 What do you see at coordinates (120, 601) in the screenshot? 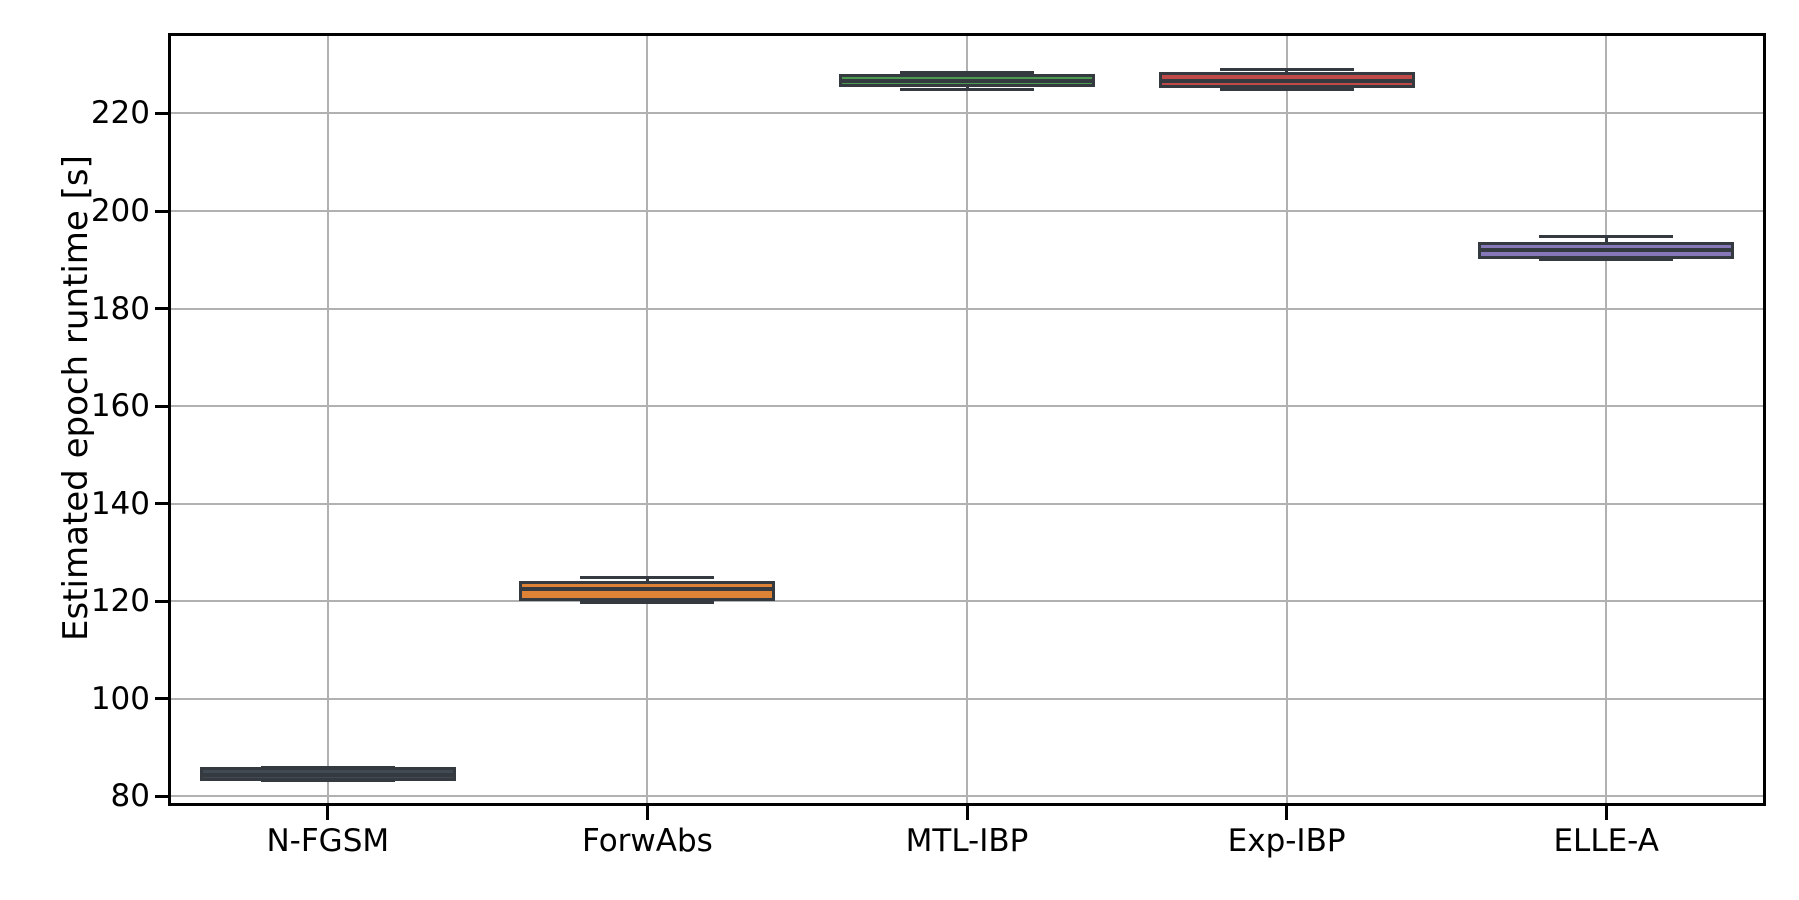
I see `y-tick-label: 120` at bounding box center [120, 601].